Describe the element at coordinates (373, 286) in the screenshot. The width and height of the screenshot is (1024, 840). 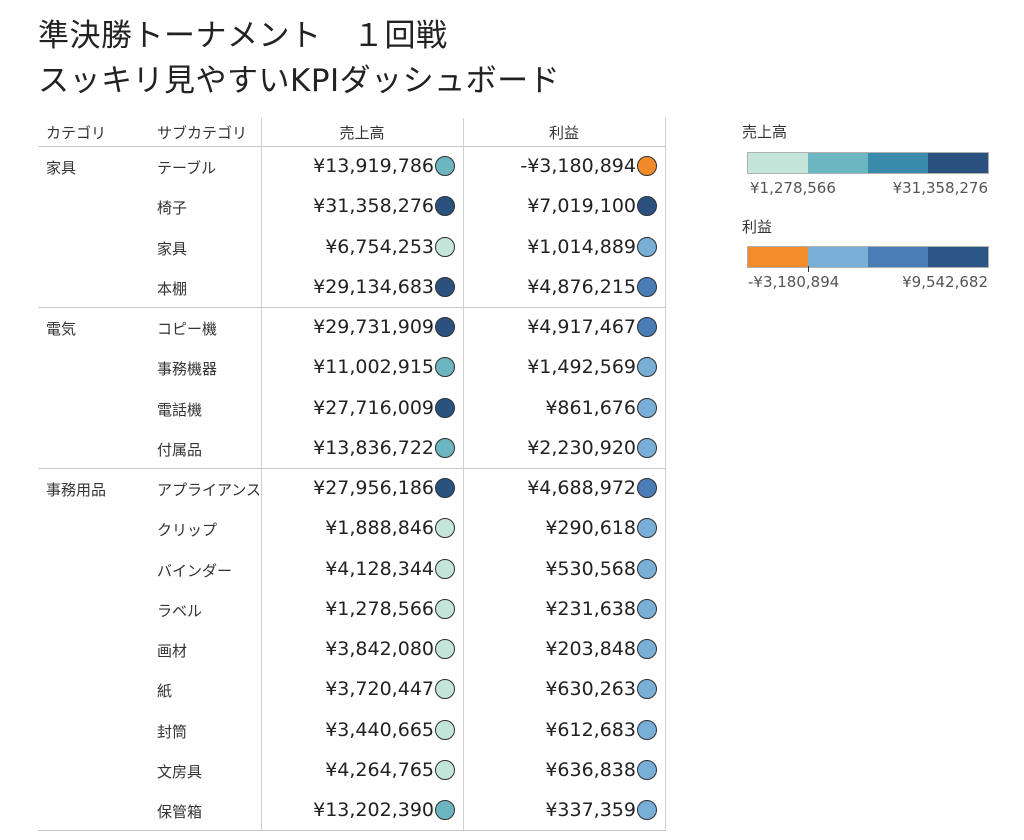
I see `sales-value-cell: ¥29,134,683` at that location.